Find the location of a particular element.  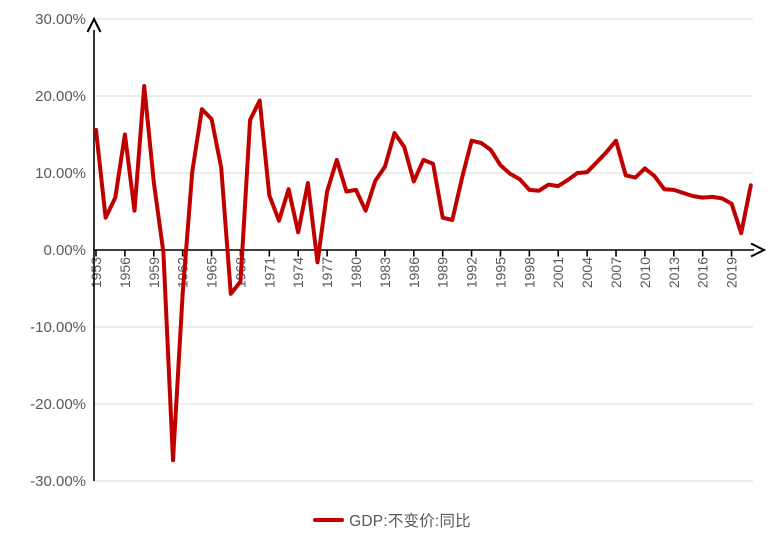

x-axis-tick-label: 1995 is located at coordinates (500, 272).